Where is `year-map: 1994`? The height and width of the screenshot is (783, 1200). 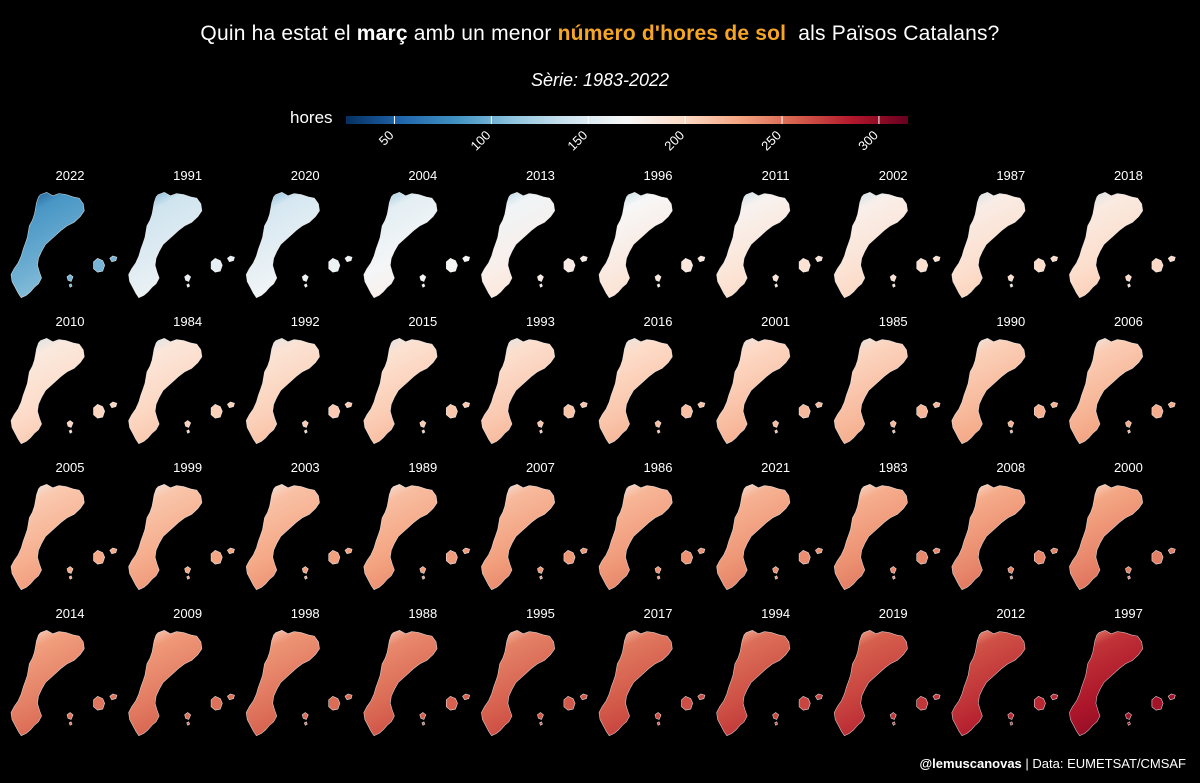
year-map: 1994 is located at coordinates (769, 671).